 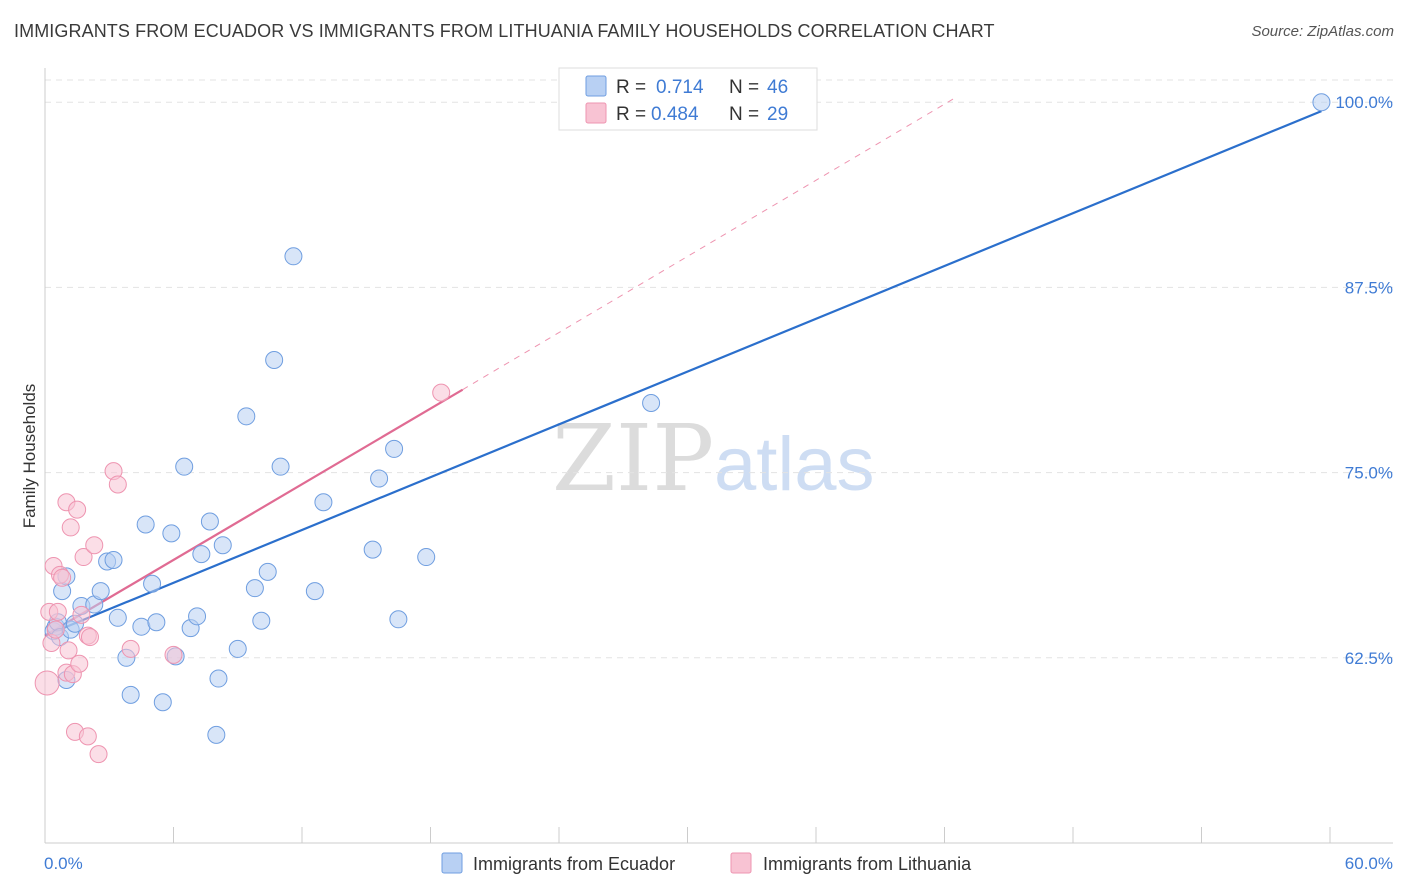 I want to click on legend-n-label-ecuador: N =, so click(x=744, y=87).